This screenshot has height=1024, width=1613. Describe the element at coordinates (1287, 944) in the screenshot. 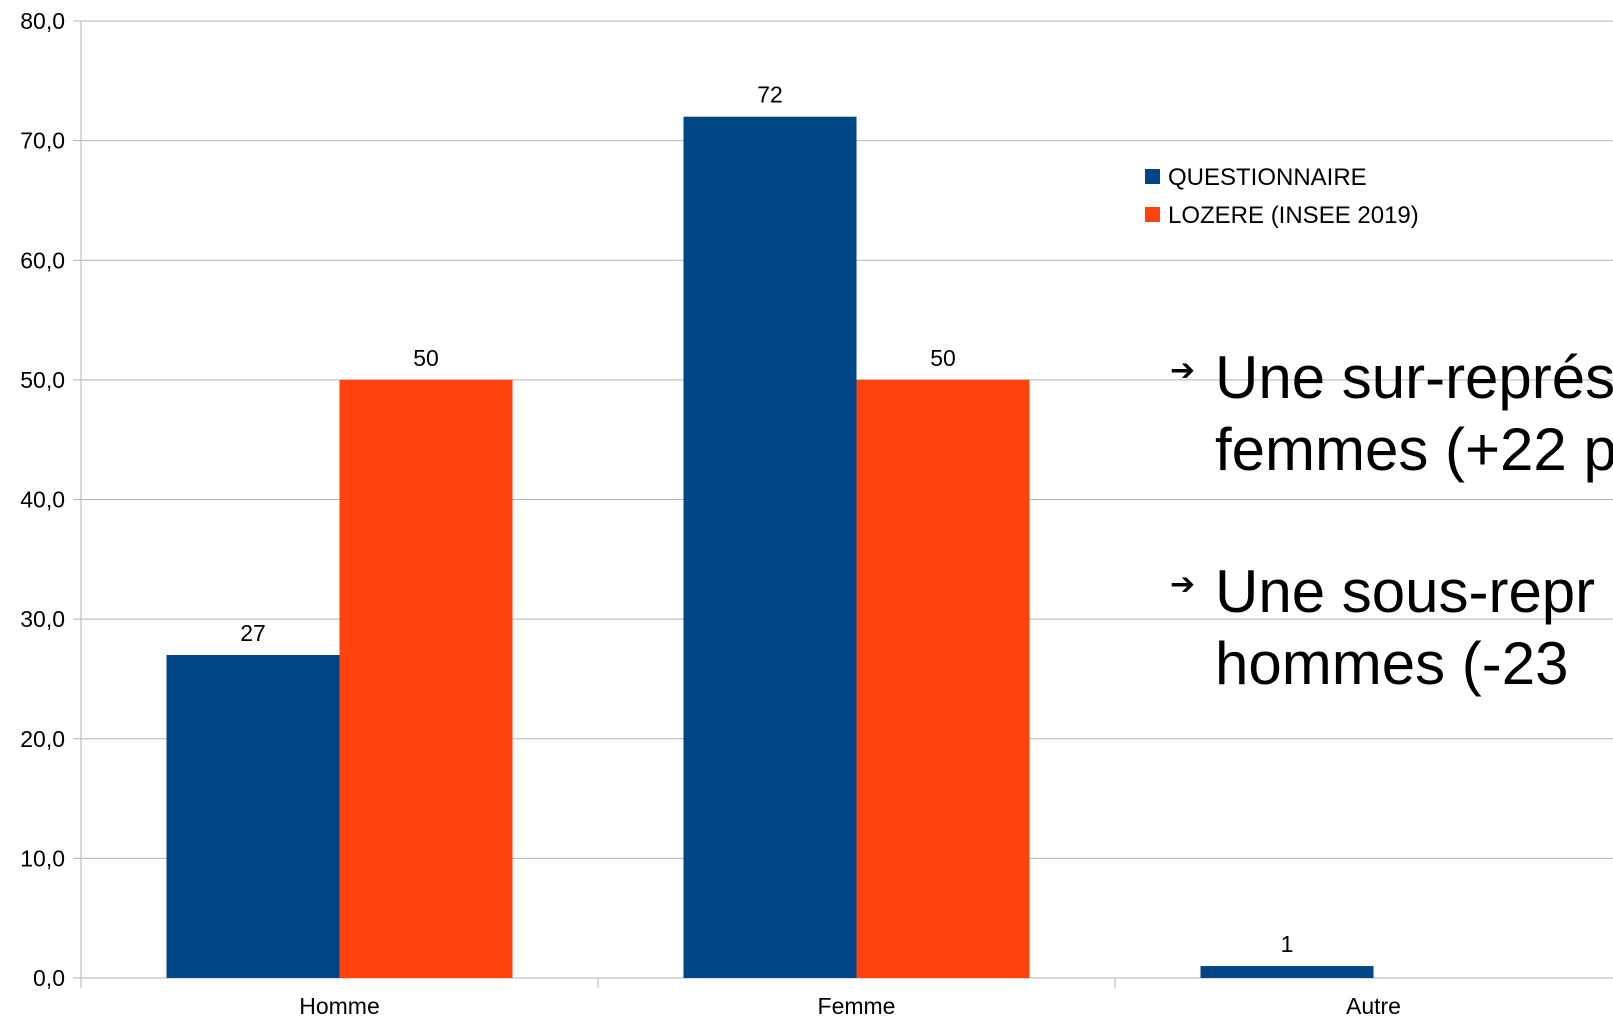

I see `data-label: 1` at that location.